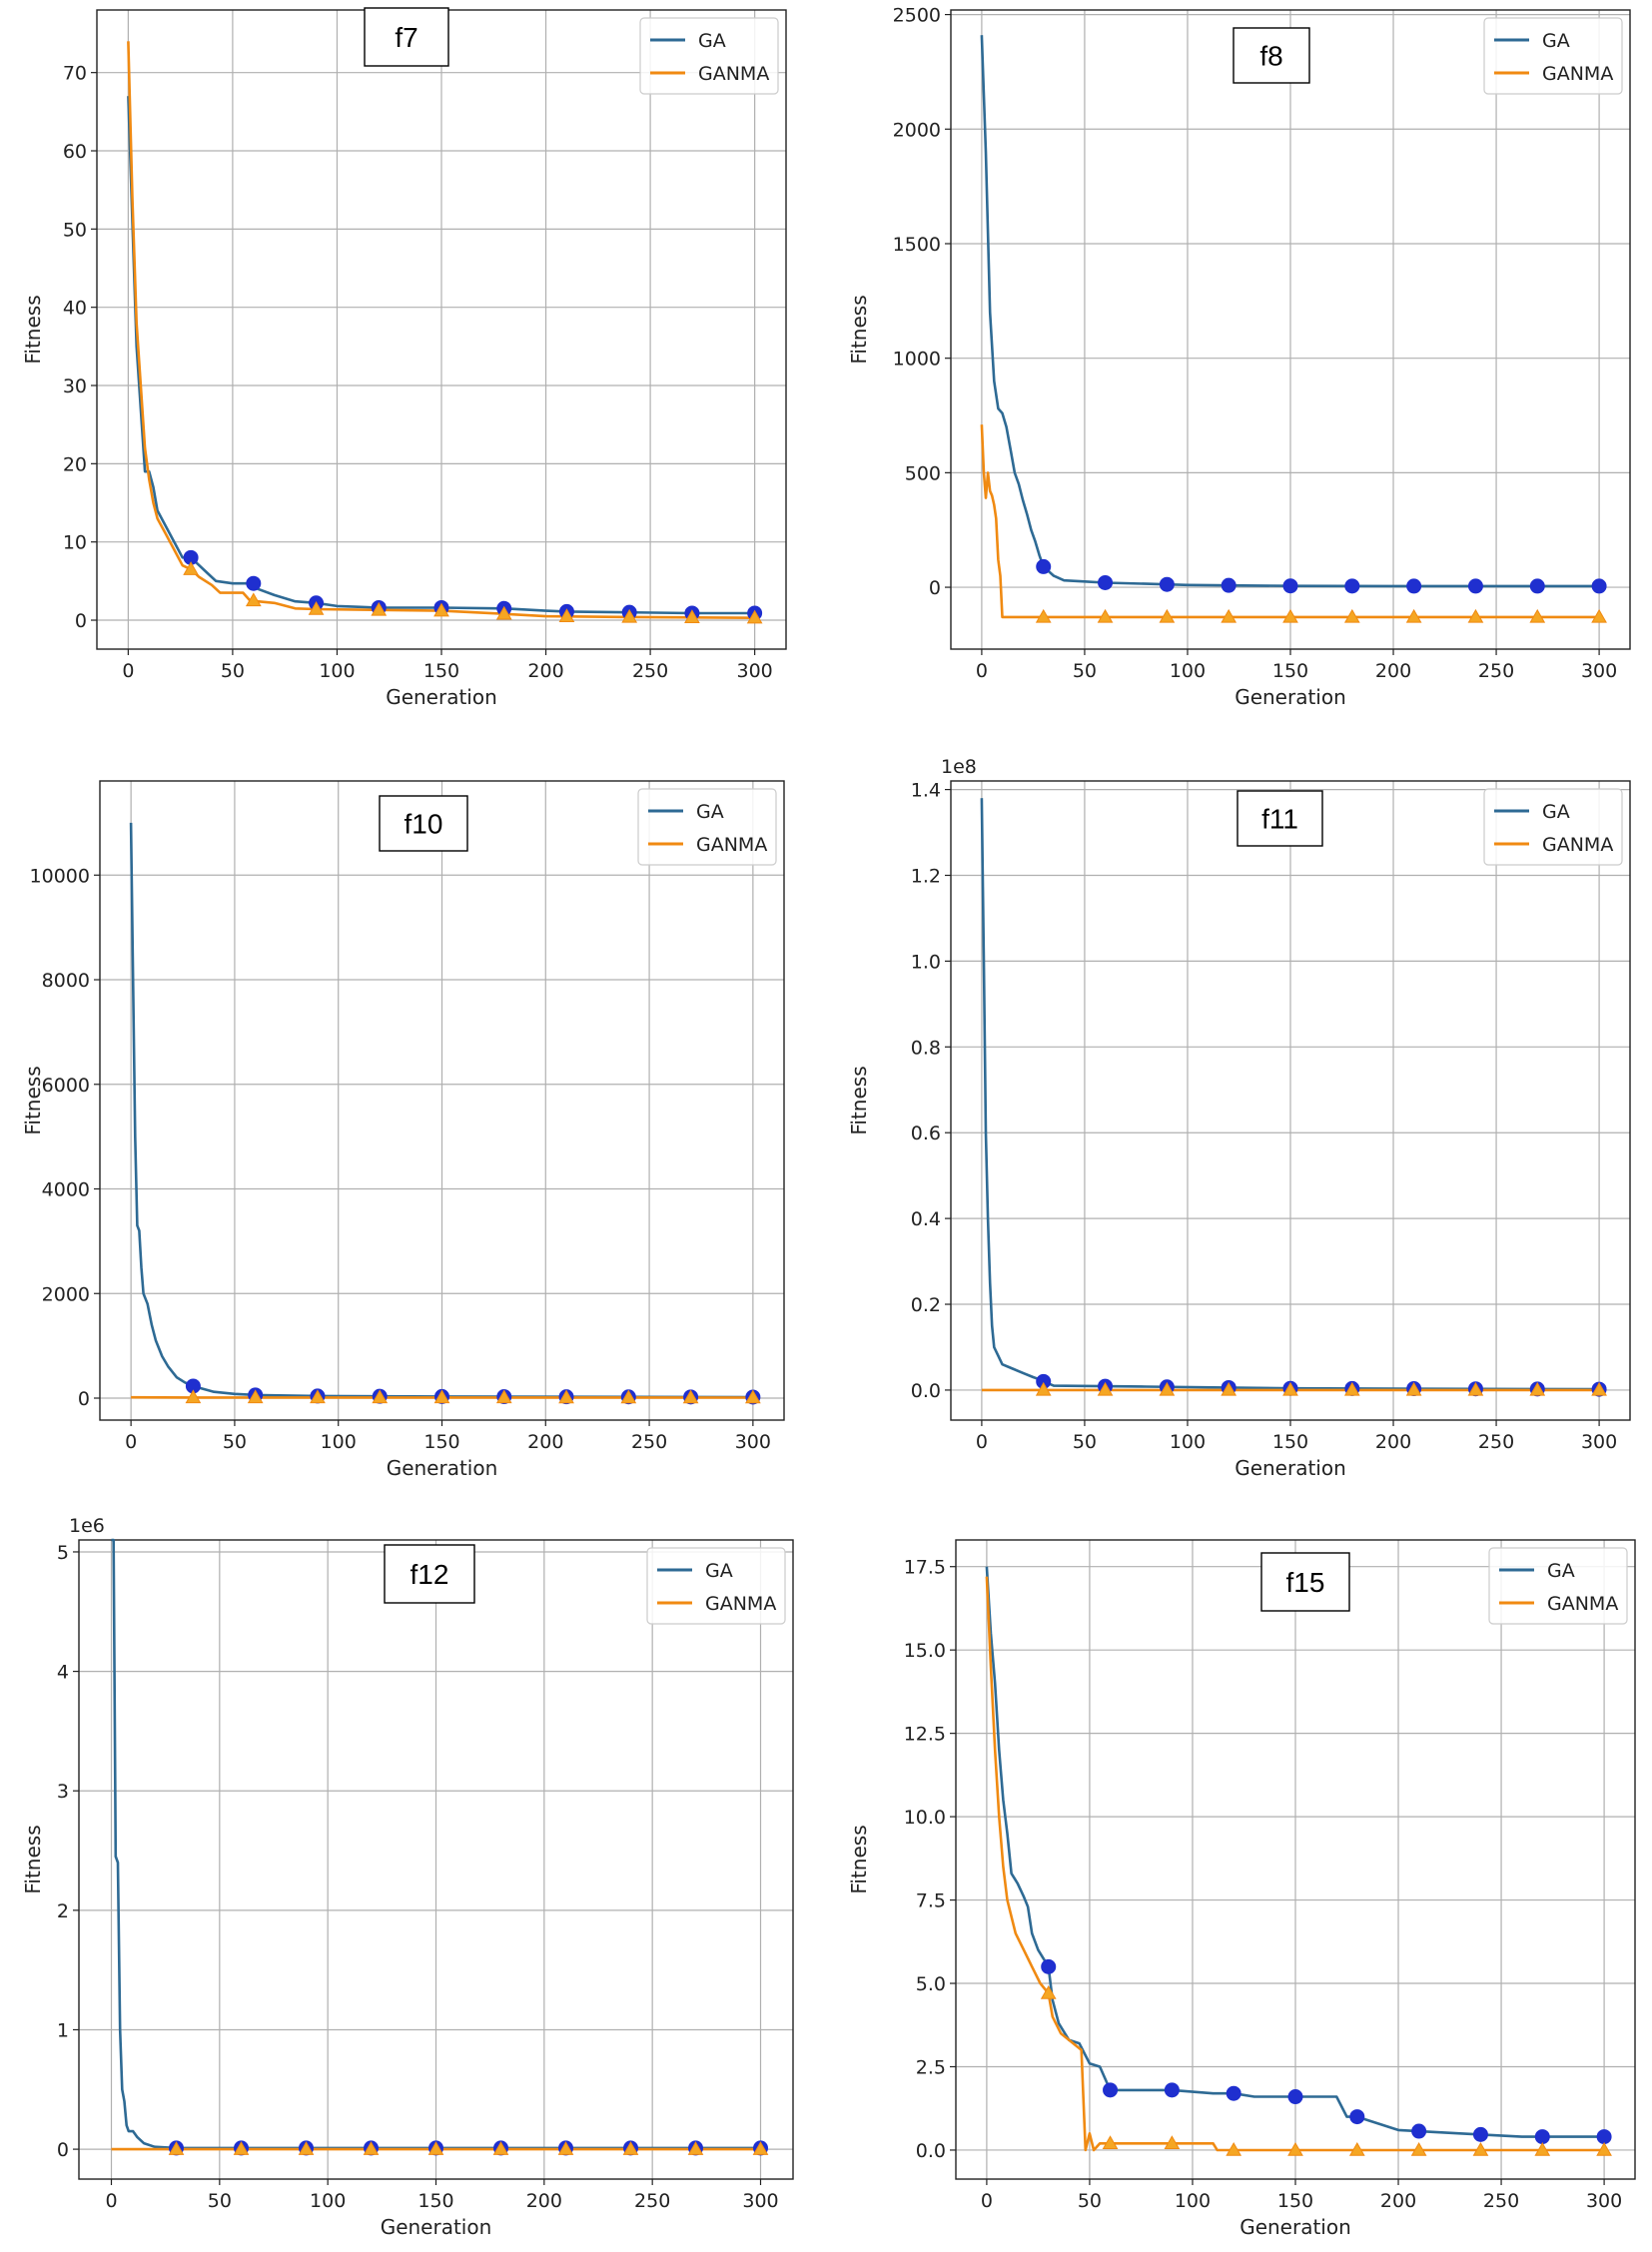 The image size is (1652, 2252). I want to click on y-tick-label: 40, so click(75, 309).